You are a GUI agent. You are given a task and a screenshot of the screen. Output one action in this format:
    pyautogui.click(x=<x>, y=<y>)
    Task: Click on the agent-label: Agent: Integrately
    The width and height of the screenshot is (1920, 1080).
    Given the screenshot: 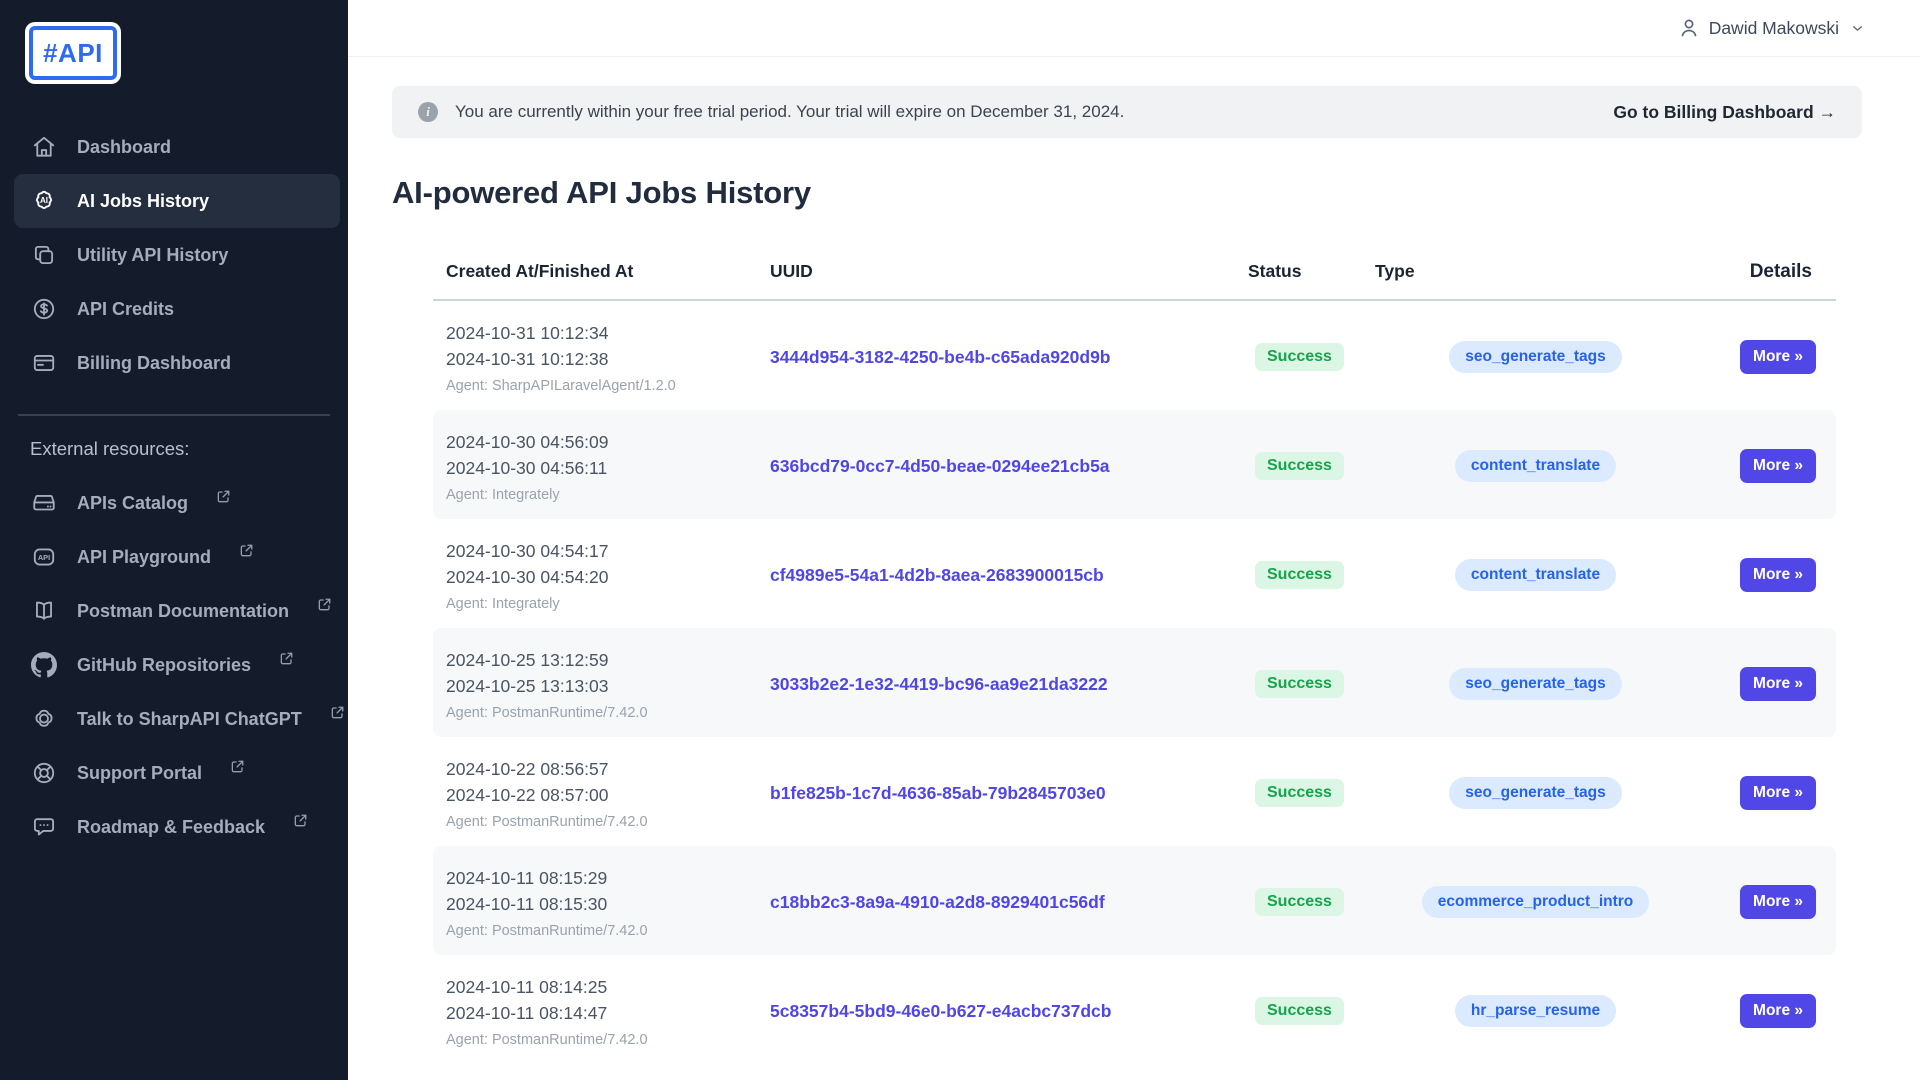 What is the action you would take?
    pyautogui.click(x=503, y=604)
    